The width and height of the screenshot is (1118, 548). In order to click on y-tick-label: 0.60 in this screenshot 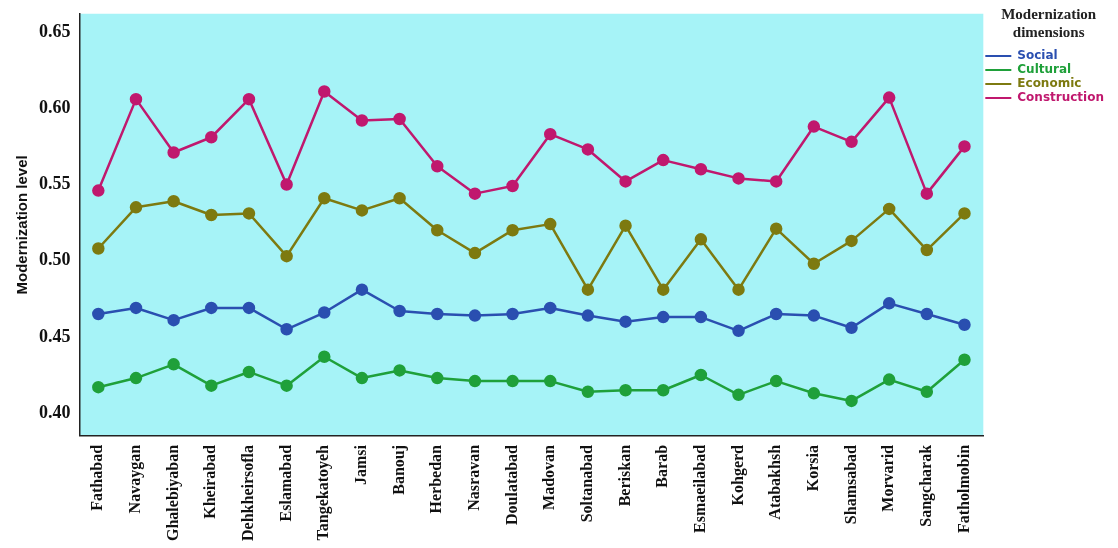, I will do `click(55, 106)`.